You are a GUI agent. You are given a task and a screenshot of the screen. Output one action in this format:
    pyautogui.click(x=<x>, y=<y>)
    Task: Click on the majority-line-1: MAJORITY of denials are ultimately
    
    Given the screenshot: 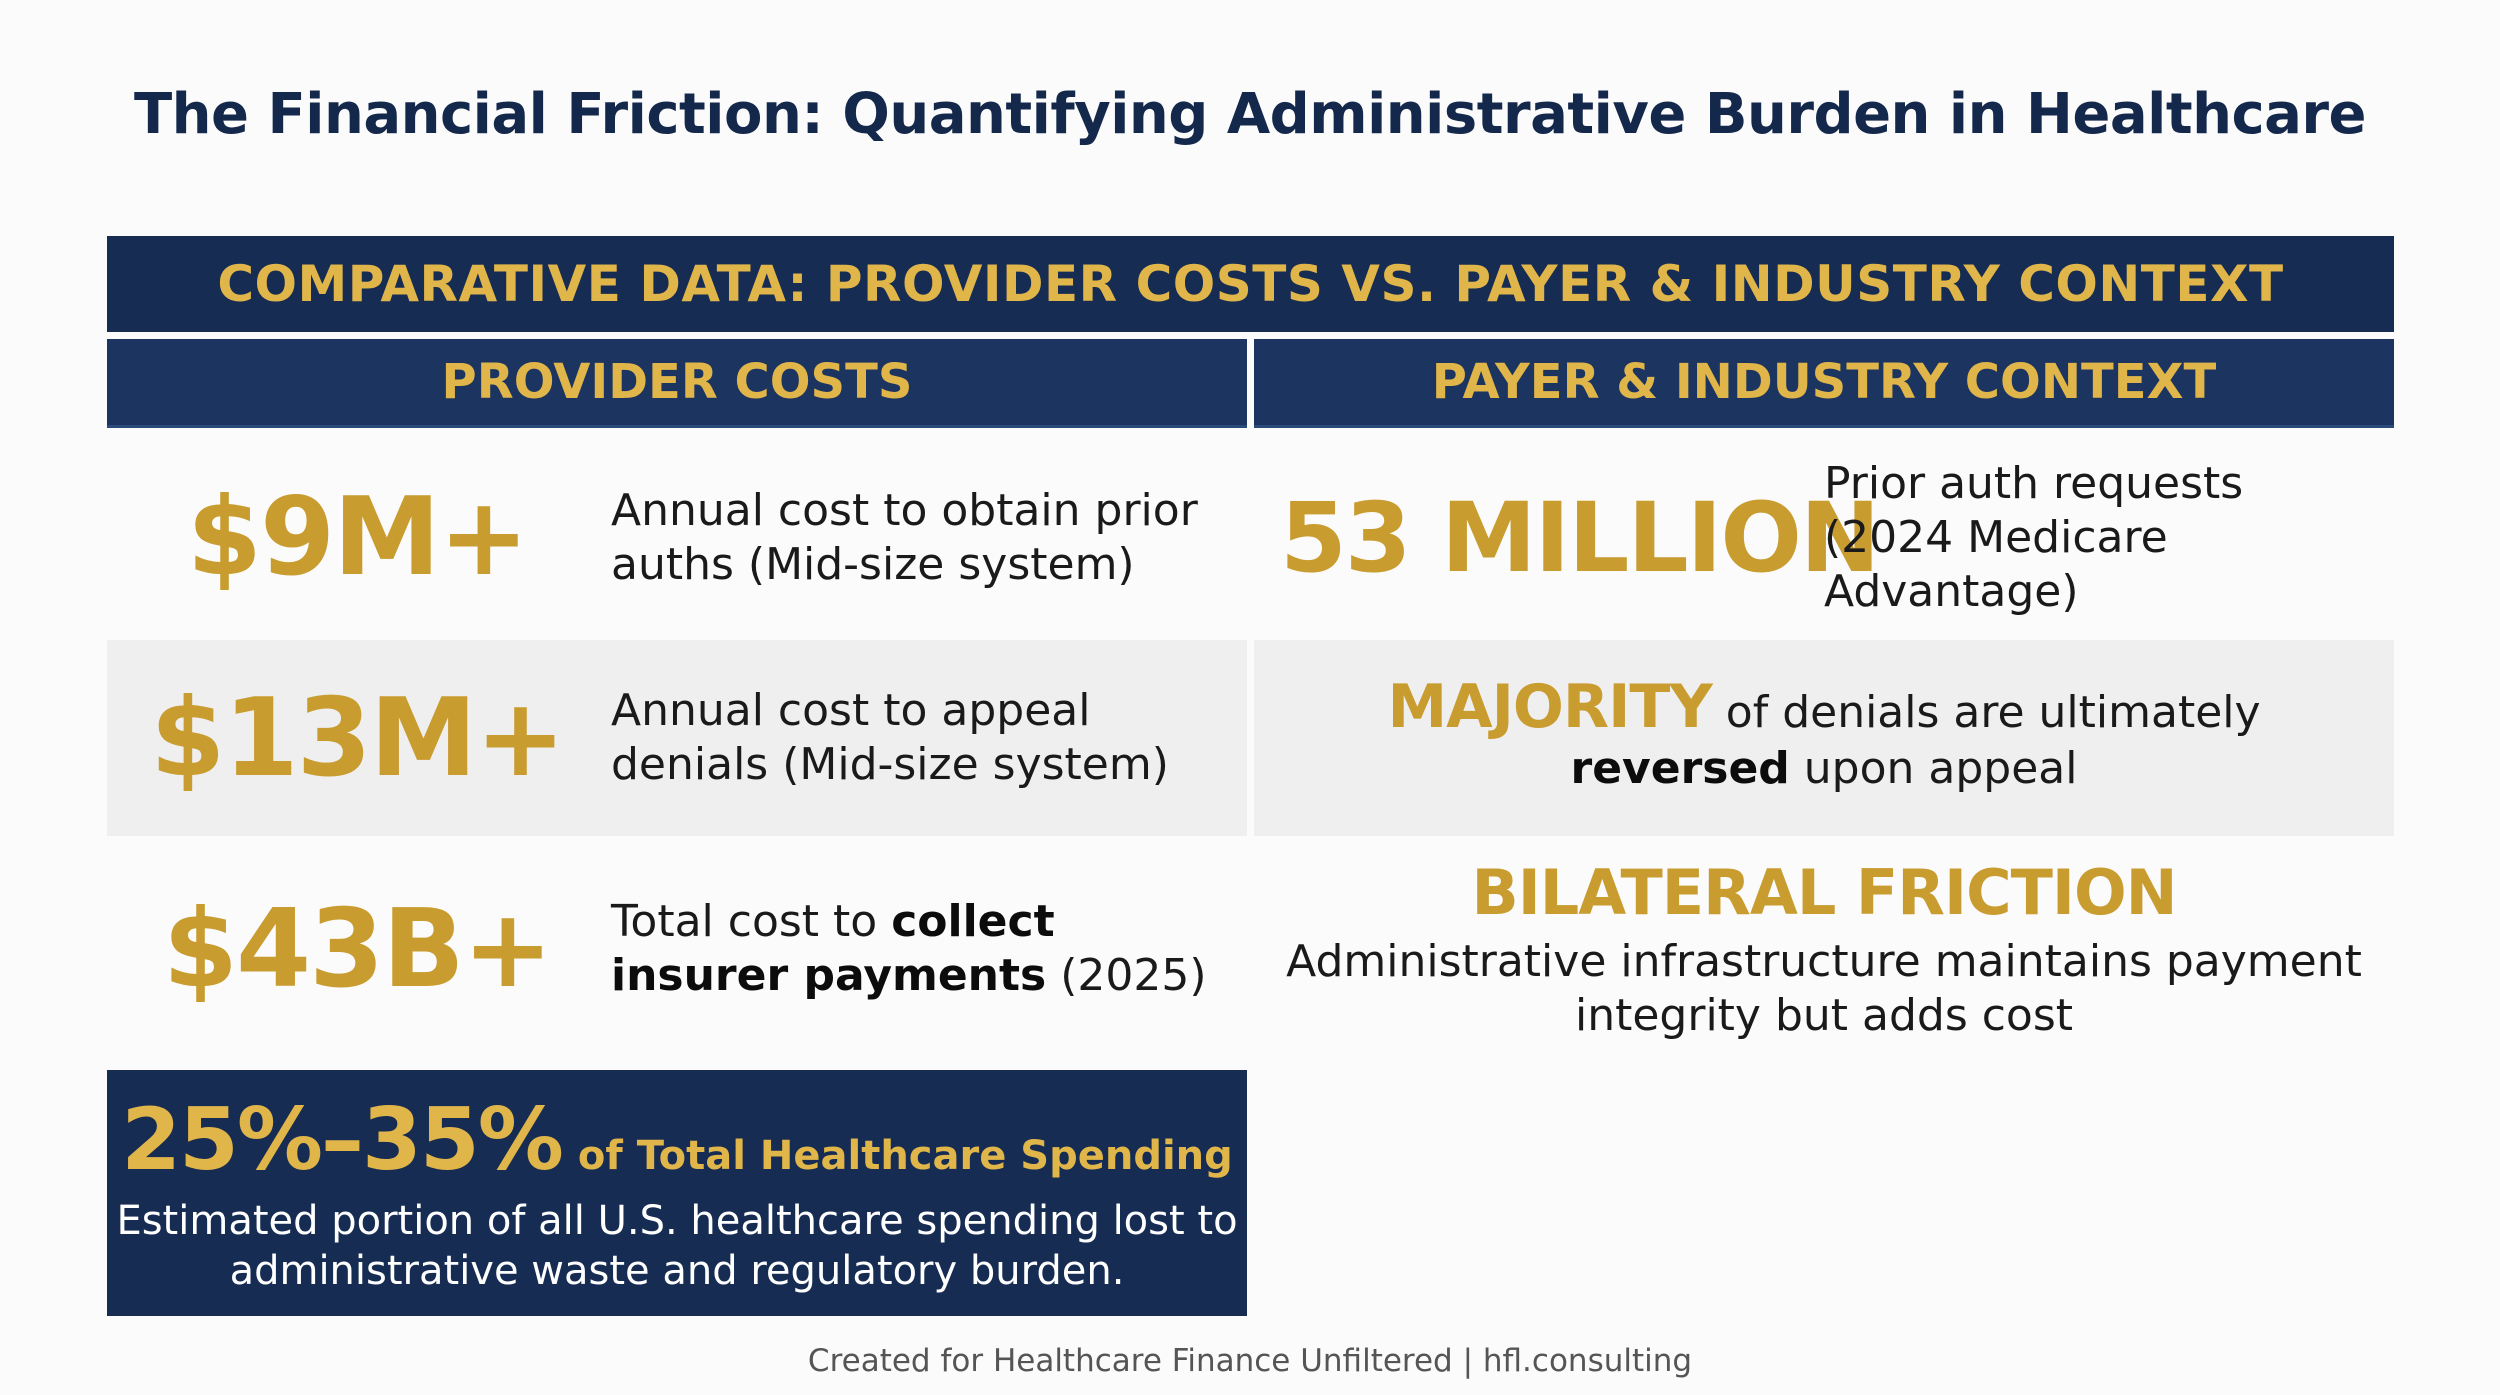 What is the action you would take?
    pyautogui.click(x=1824, y=709)
    